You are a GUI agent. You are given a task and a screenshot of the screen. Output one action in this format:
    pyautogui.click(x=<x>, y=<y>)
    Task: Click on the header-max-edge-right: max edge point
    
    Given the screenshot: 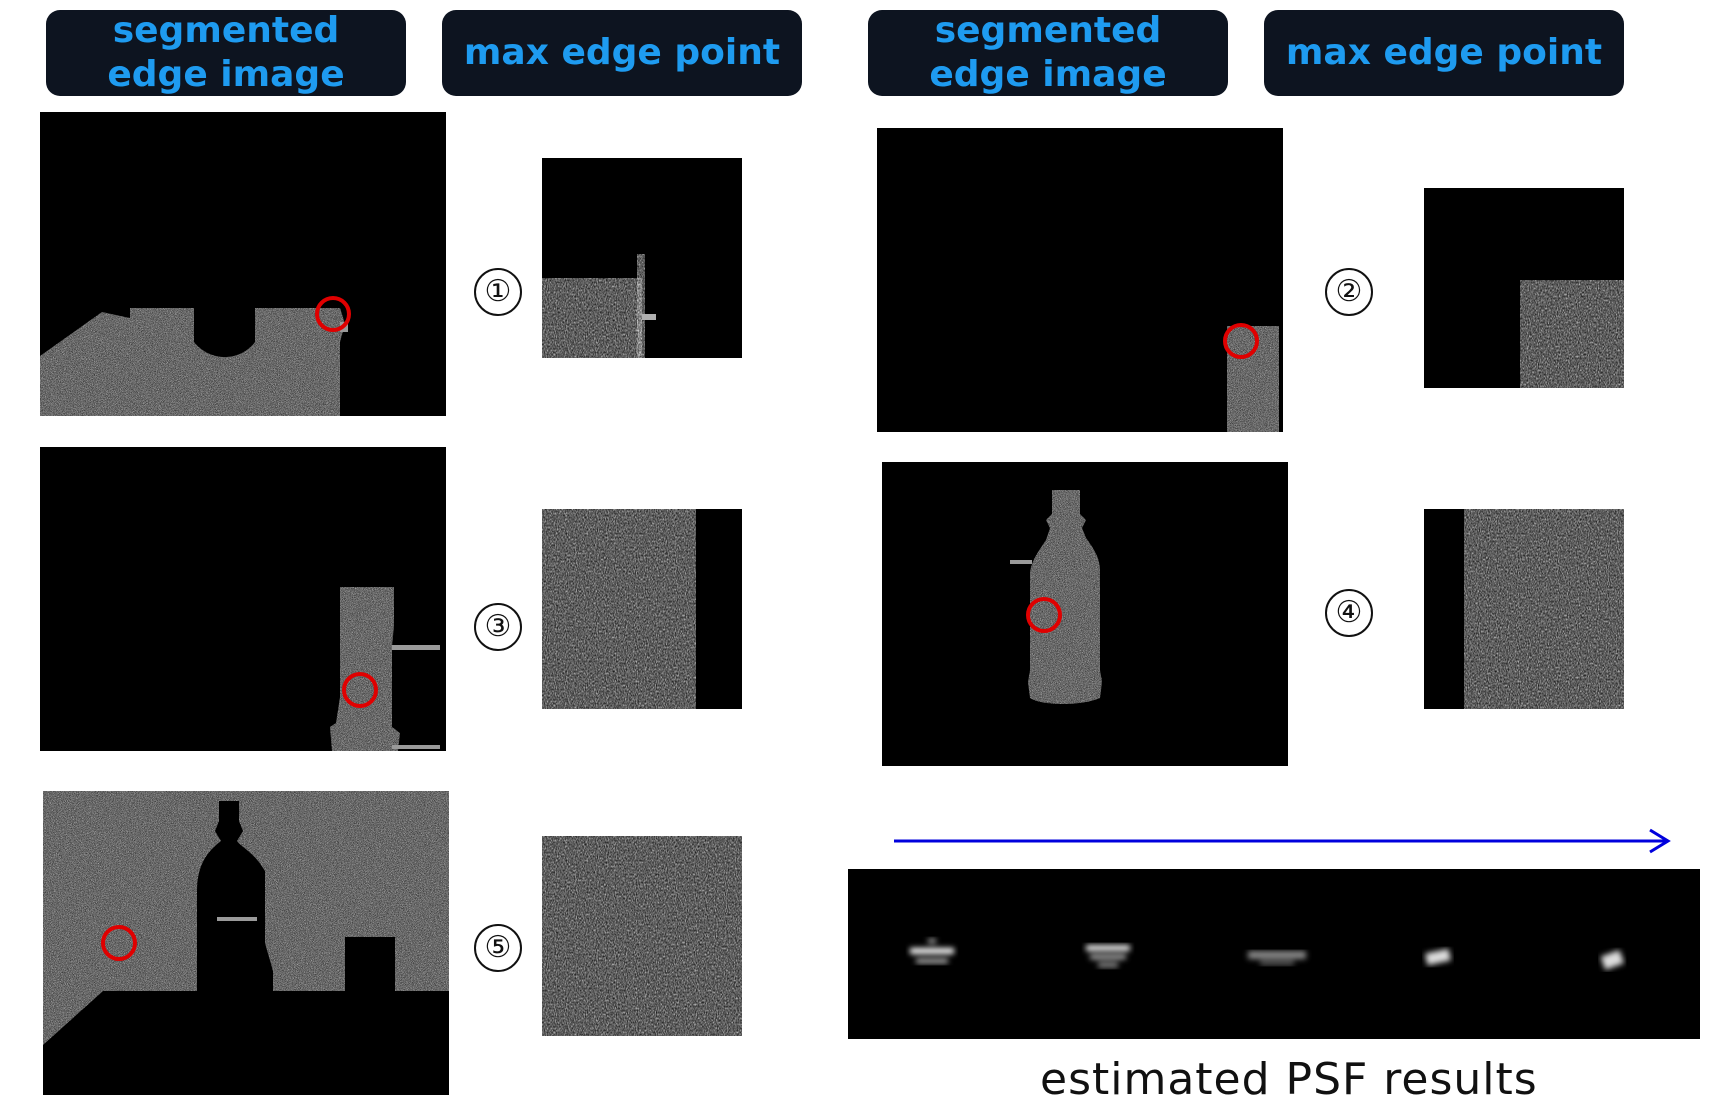 What is the action you would take?
    pyautogui.click(x=1444, y=53)
    